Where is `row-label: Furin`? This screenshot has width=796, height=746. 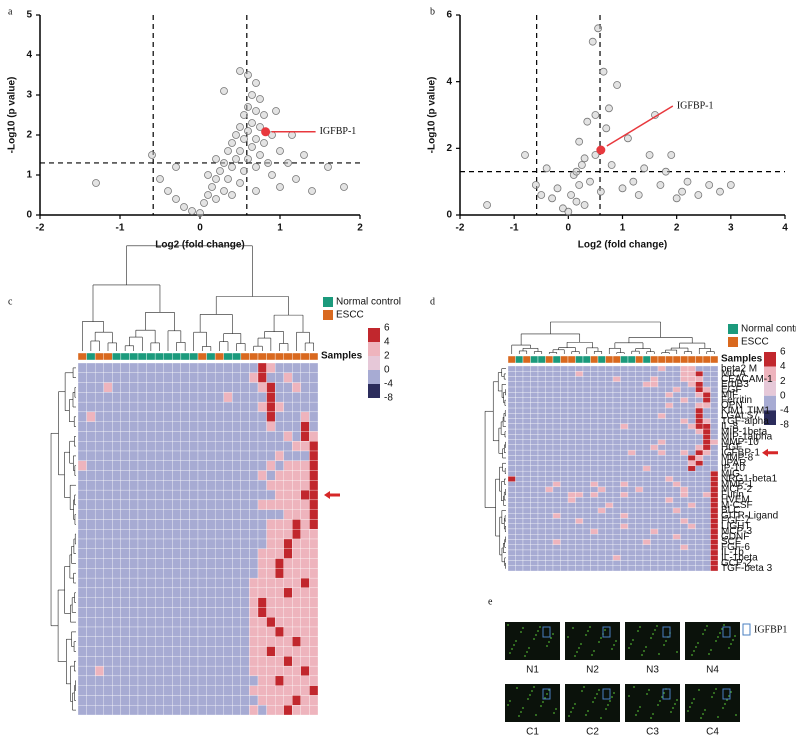 row-label: Furin is located at coordinates (732, 494).